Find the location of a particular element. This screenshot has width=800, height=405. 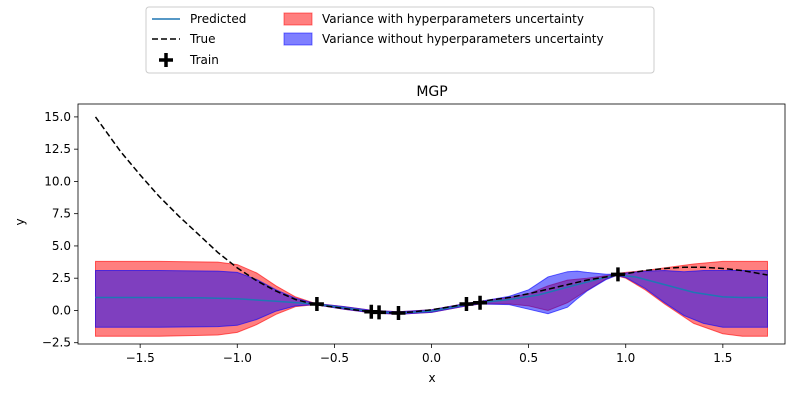

y-tick-label: 0.0 is located at coordinates (61, 310).